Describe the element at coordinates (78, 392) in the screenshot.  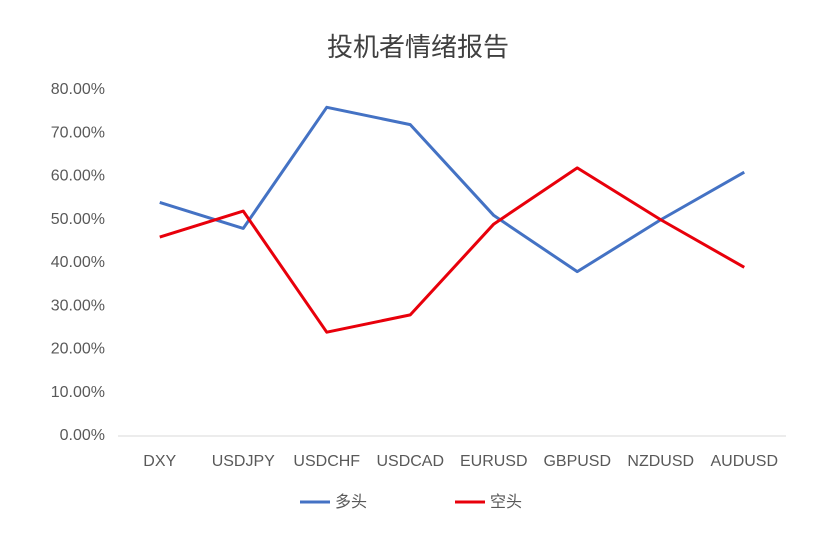
I see `y-tick-label: 10.00%` at that location.